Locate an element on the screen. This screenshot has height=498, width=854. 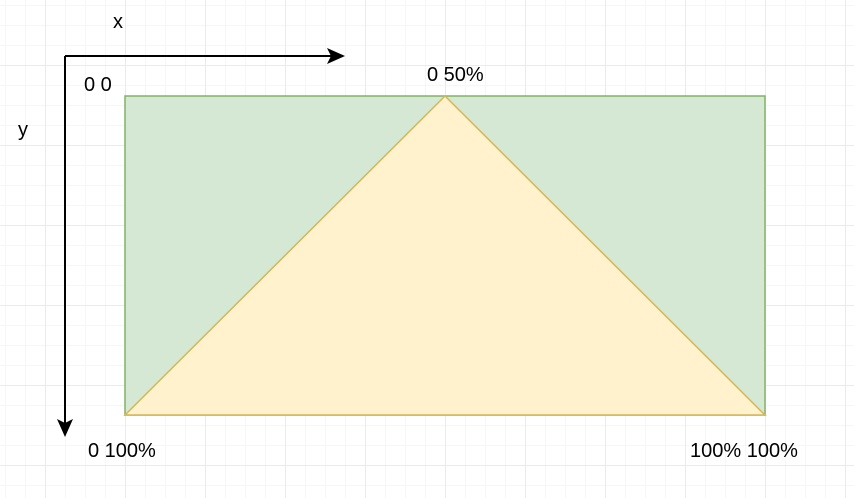
point-label-bottom-right: 100% 100% is located at coordinates (744, 451).